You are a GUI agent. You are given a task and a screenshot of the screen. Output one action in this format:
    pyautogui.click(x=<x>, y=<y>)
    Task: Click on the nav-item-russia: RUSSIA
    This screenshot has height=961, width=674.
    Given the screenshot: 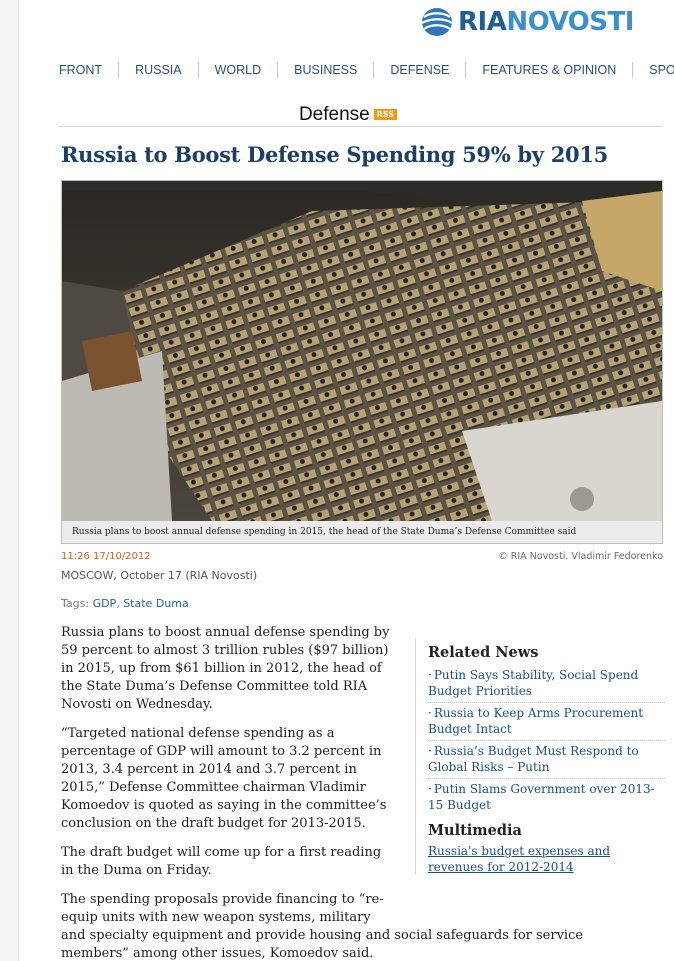 What is the action you would take?
    pyautogui.click(x=159, y=70)
    